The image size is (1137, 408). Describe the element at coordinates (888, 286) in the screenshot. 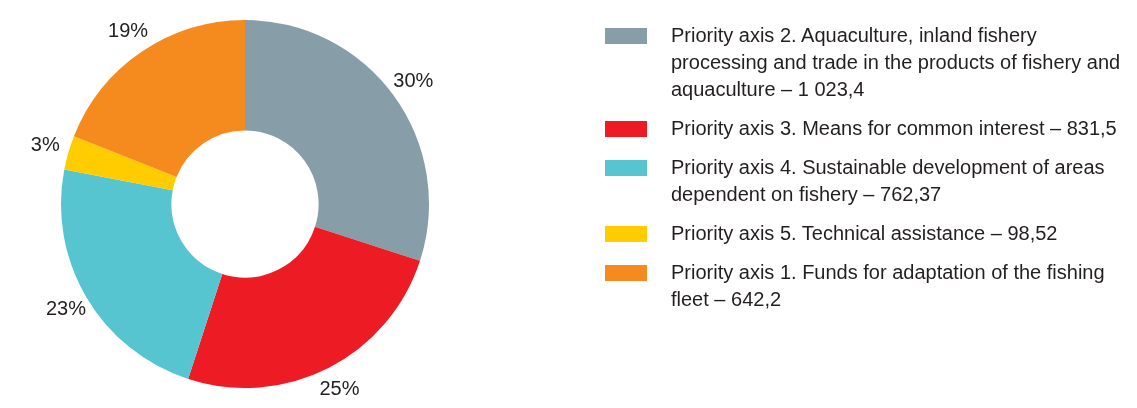

I see `legend-label: Priority axis 1. Funds for adaptation of the fishing fleet – 642,2` at that location.